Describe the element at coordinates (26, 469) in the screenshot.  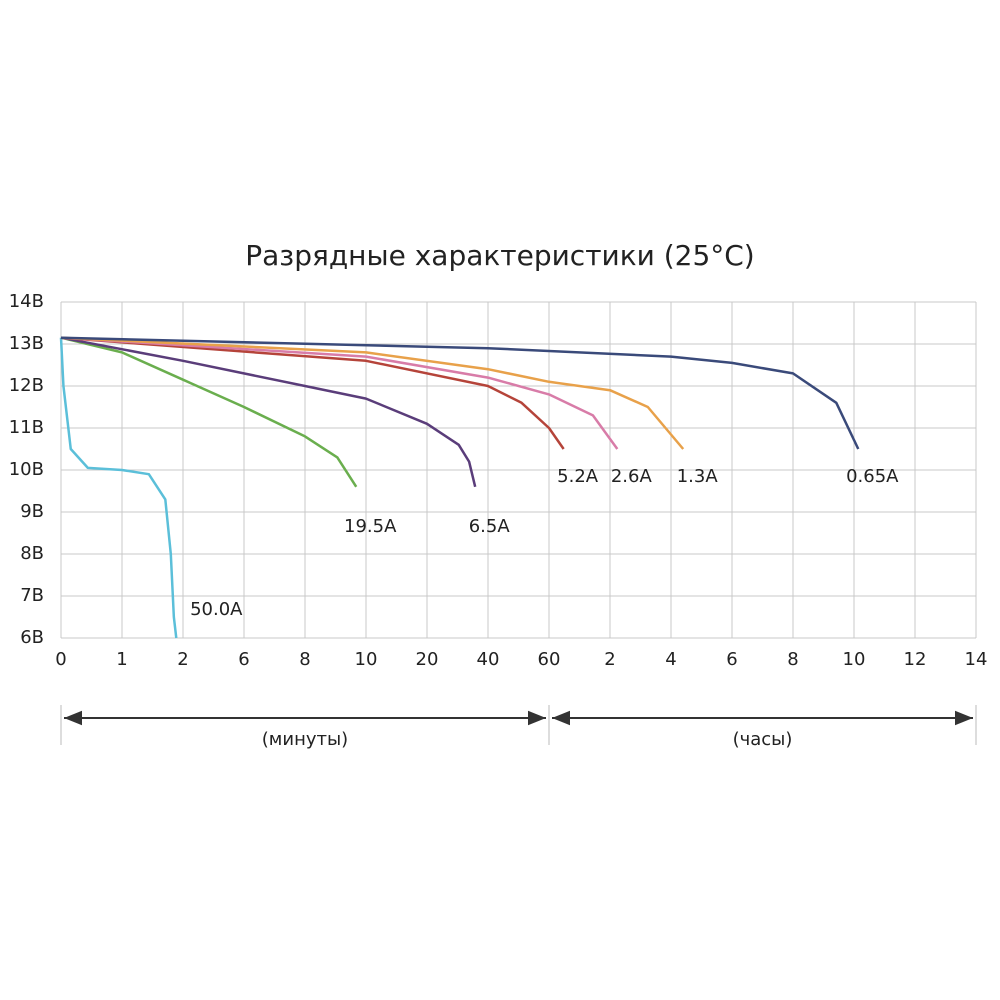
I see `y-tick-label: 10В` at that location.